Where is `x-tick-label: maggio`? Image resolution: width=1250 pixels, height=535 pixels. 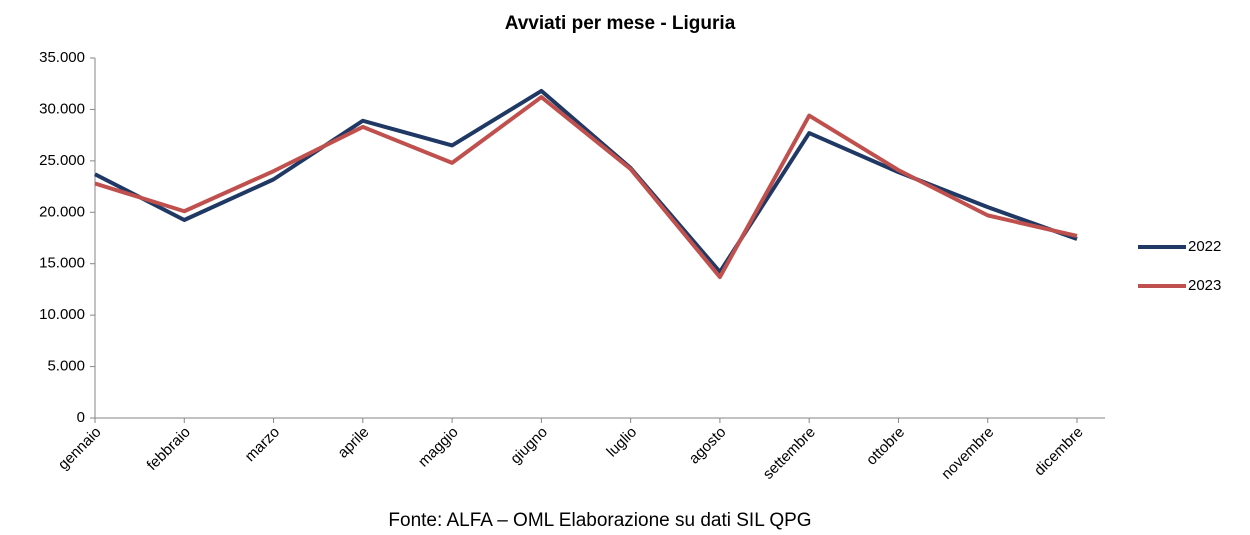
x-tick-label: maggio is located at coordinates (438, 447).